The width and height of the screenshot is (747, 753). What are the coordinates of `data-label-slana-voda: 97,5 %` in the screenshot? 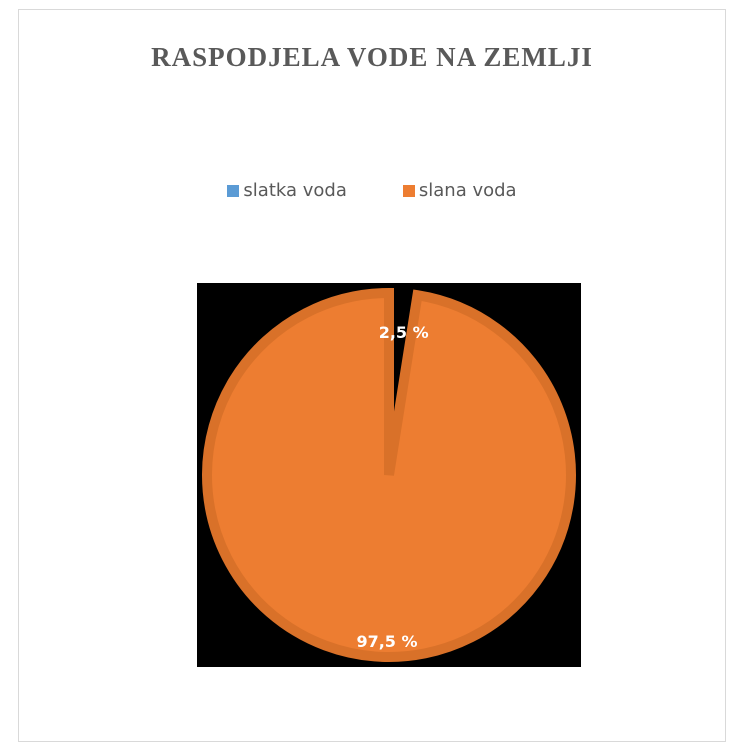 It's located at (386, 641).